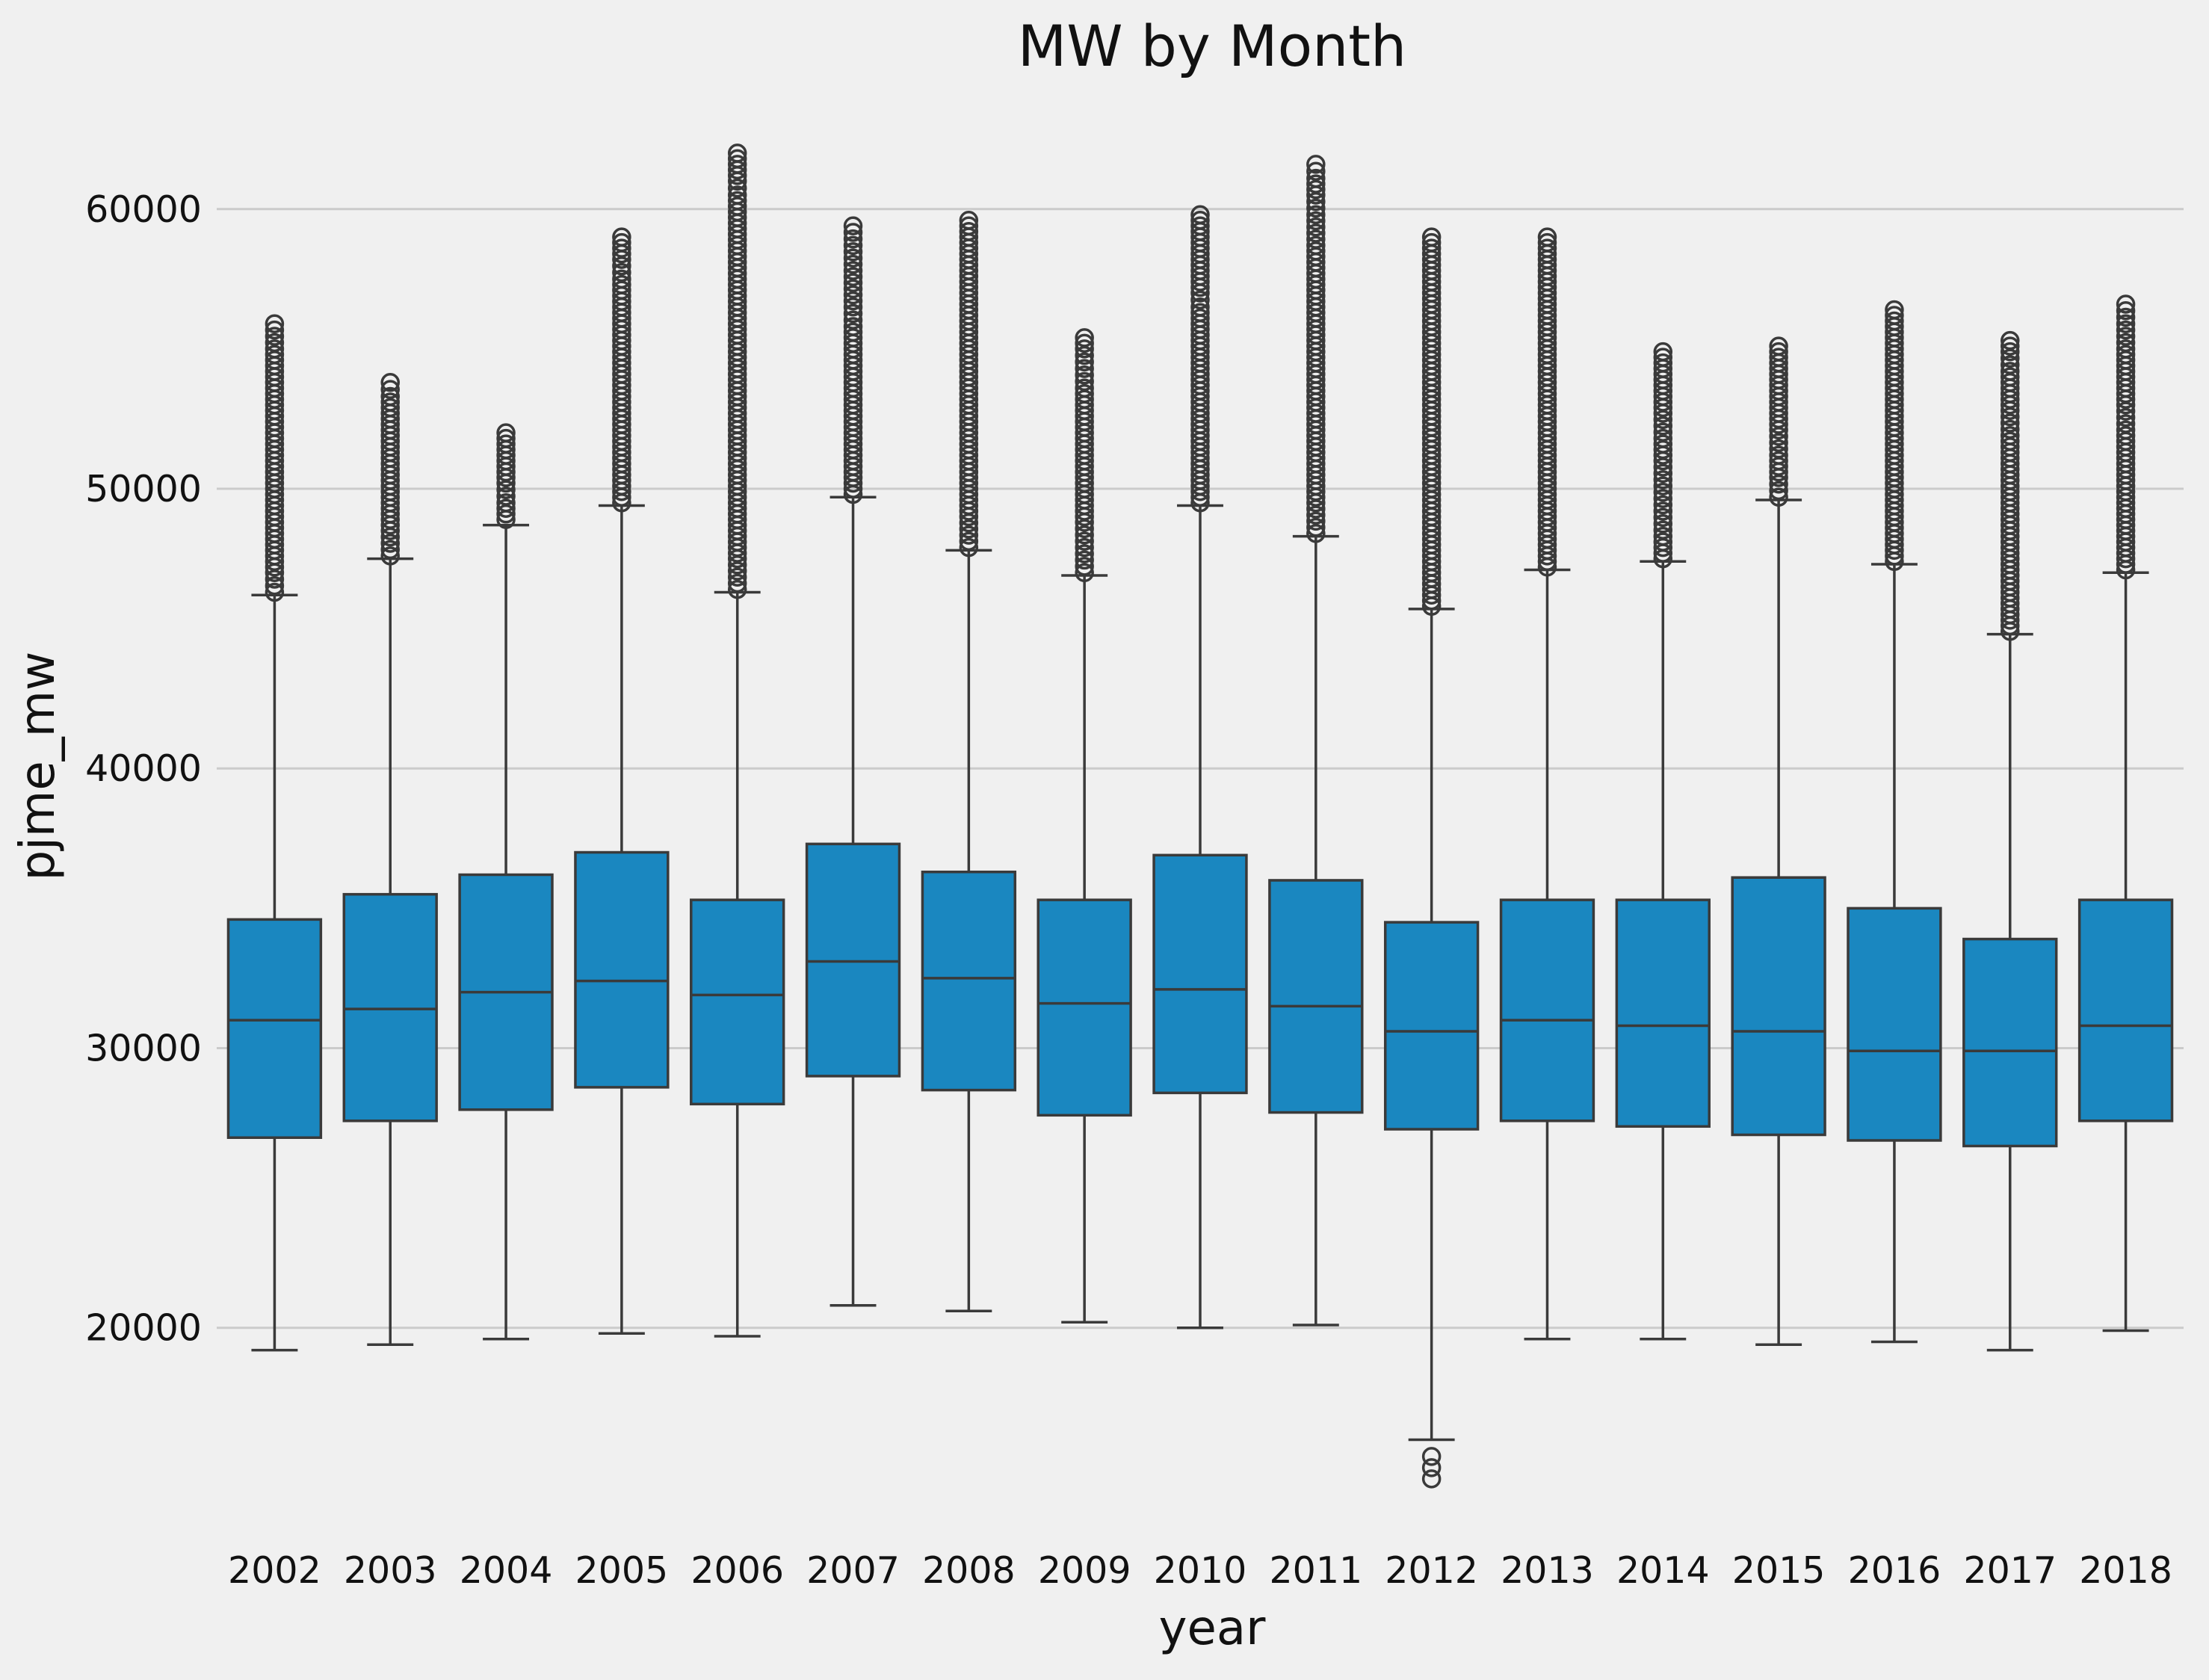 The image size is (2209, 1680). I want to click on y-tick-label: 20000, so click(143, 1328).